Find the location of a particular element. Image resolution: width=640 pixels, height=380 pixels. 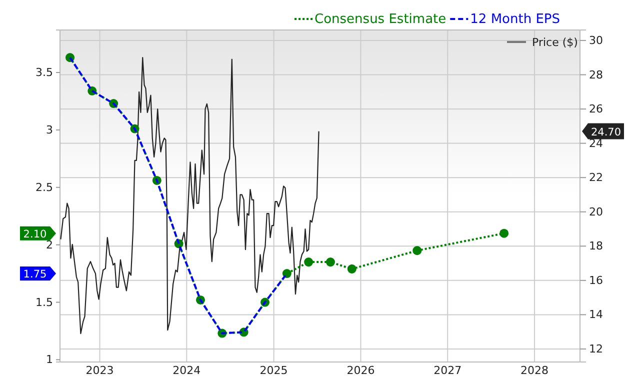

y2-tick-label: 20 is located at coordinates (596, 211).